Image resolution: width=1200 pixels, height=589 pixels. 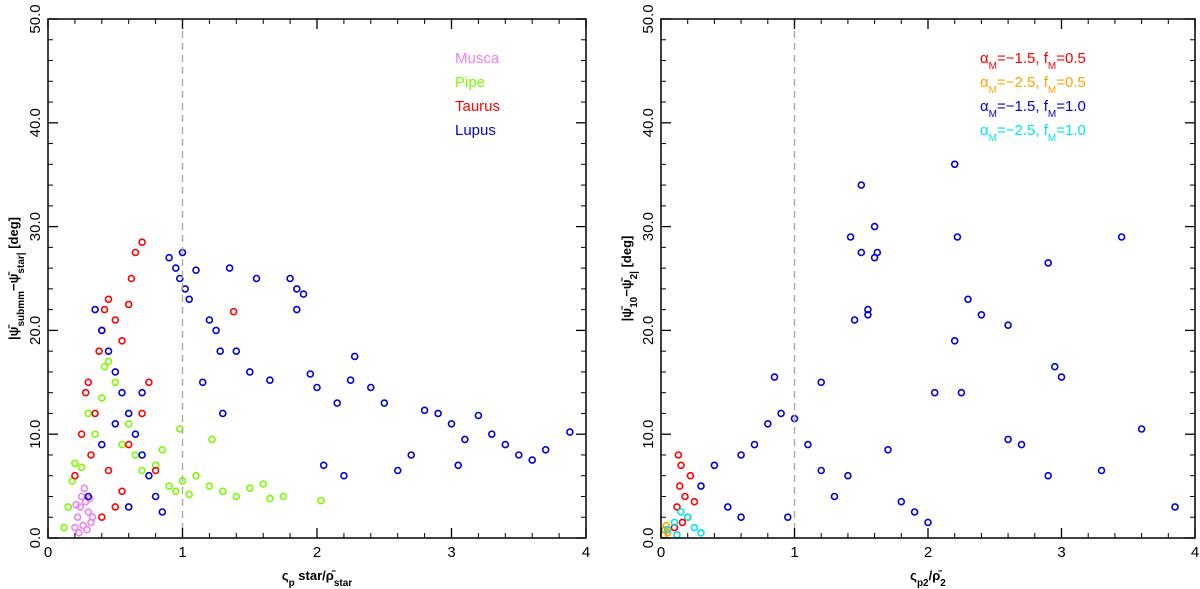 I want to click on left-x-tick-label: 3, so click(x=451, y=552).